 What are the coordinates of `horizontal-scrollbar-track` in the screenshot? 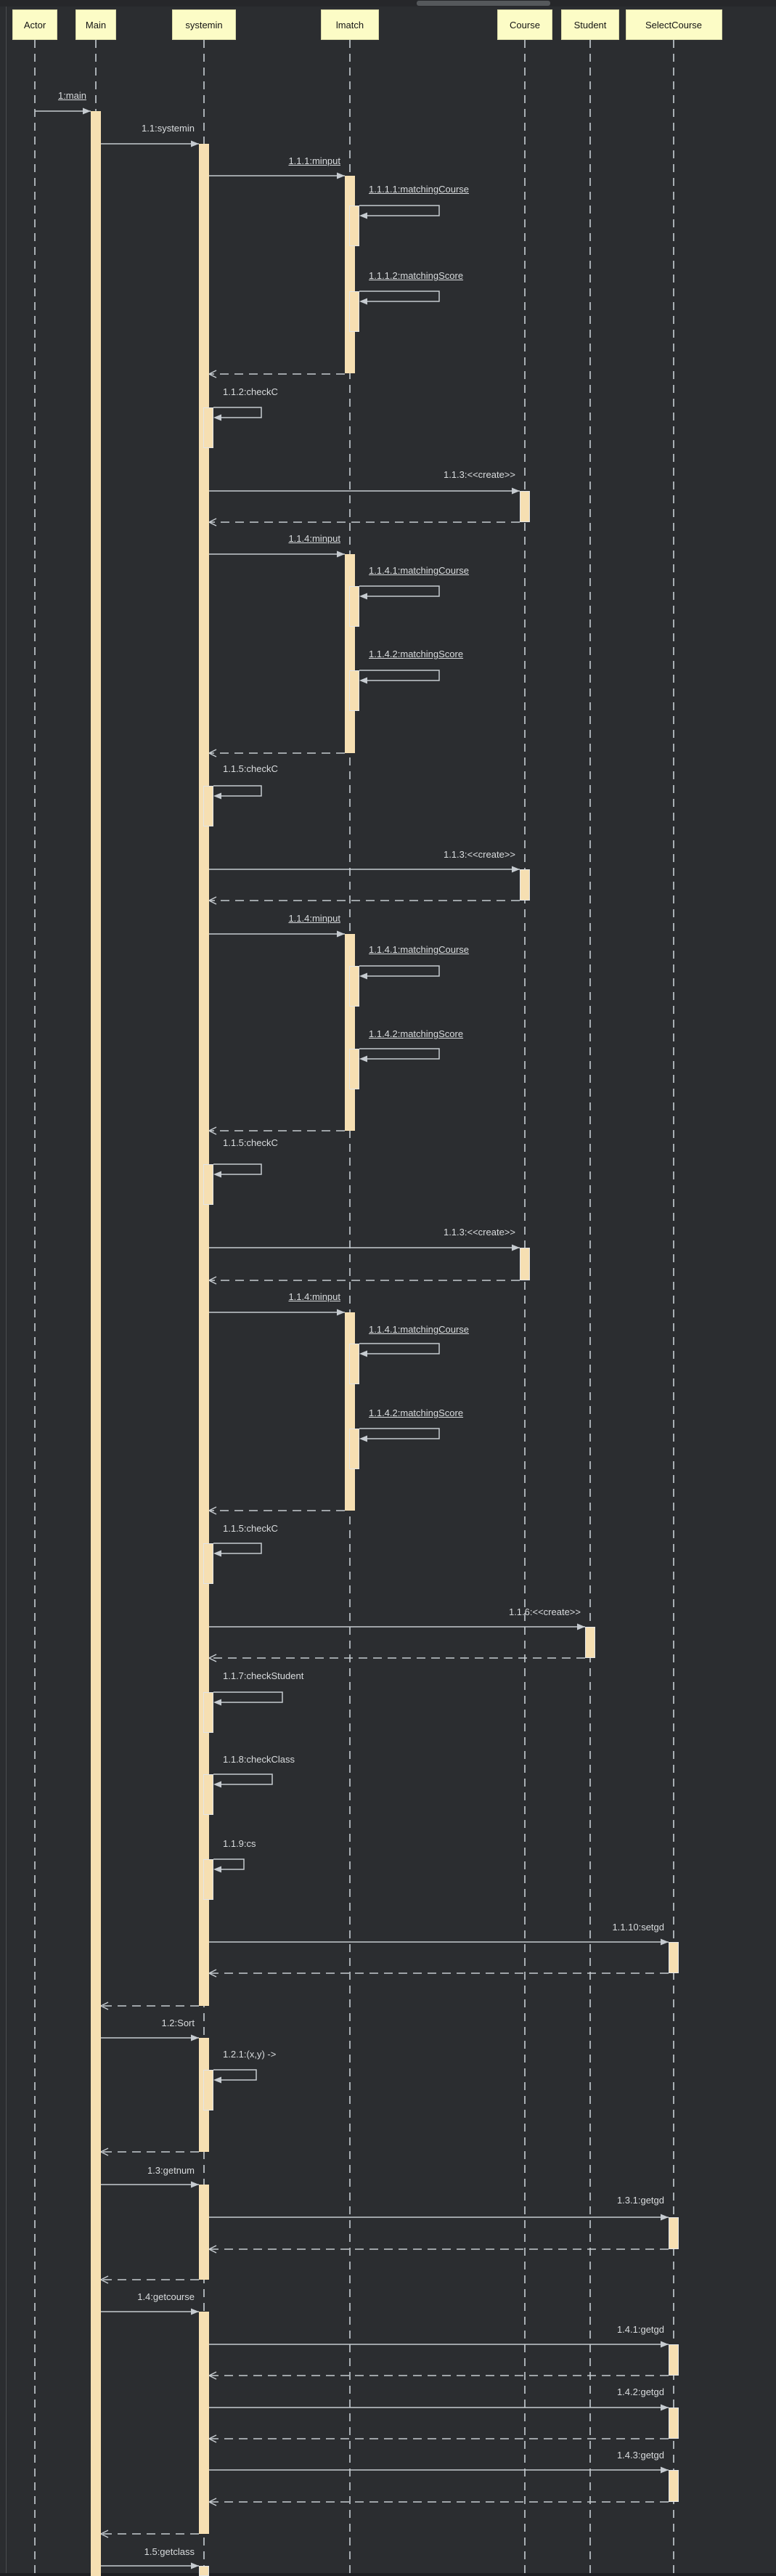 It's located at (388, 4).